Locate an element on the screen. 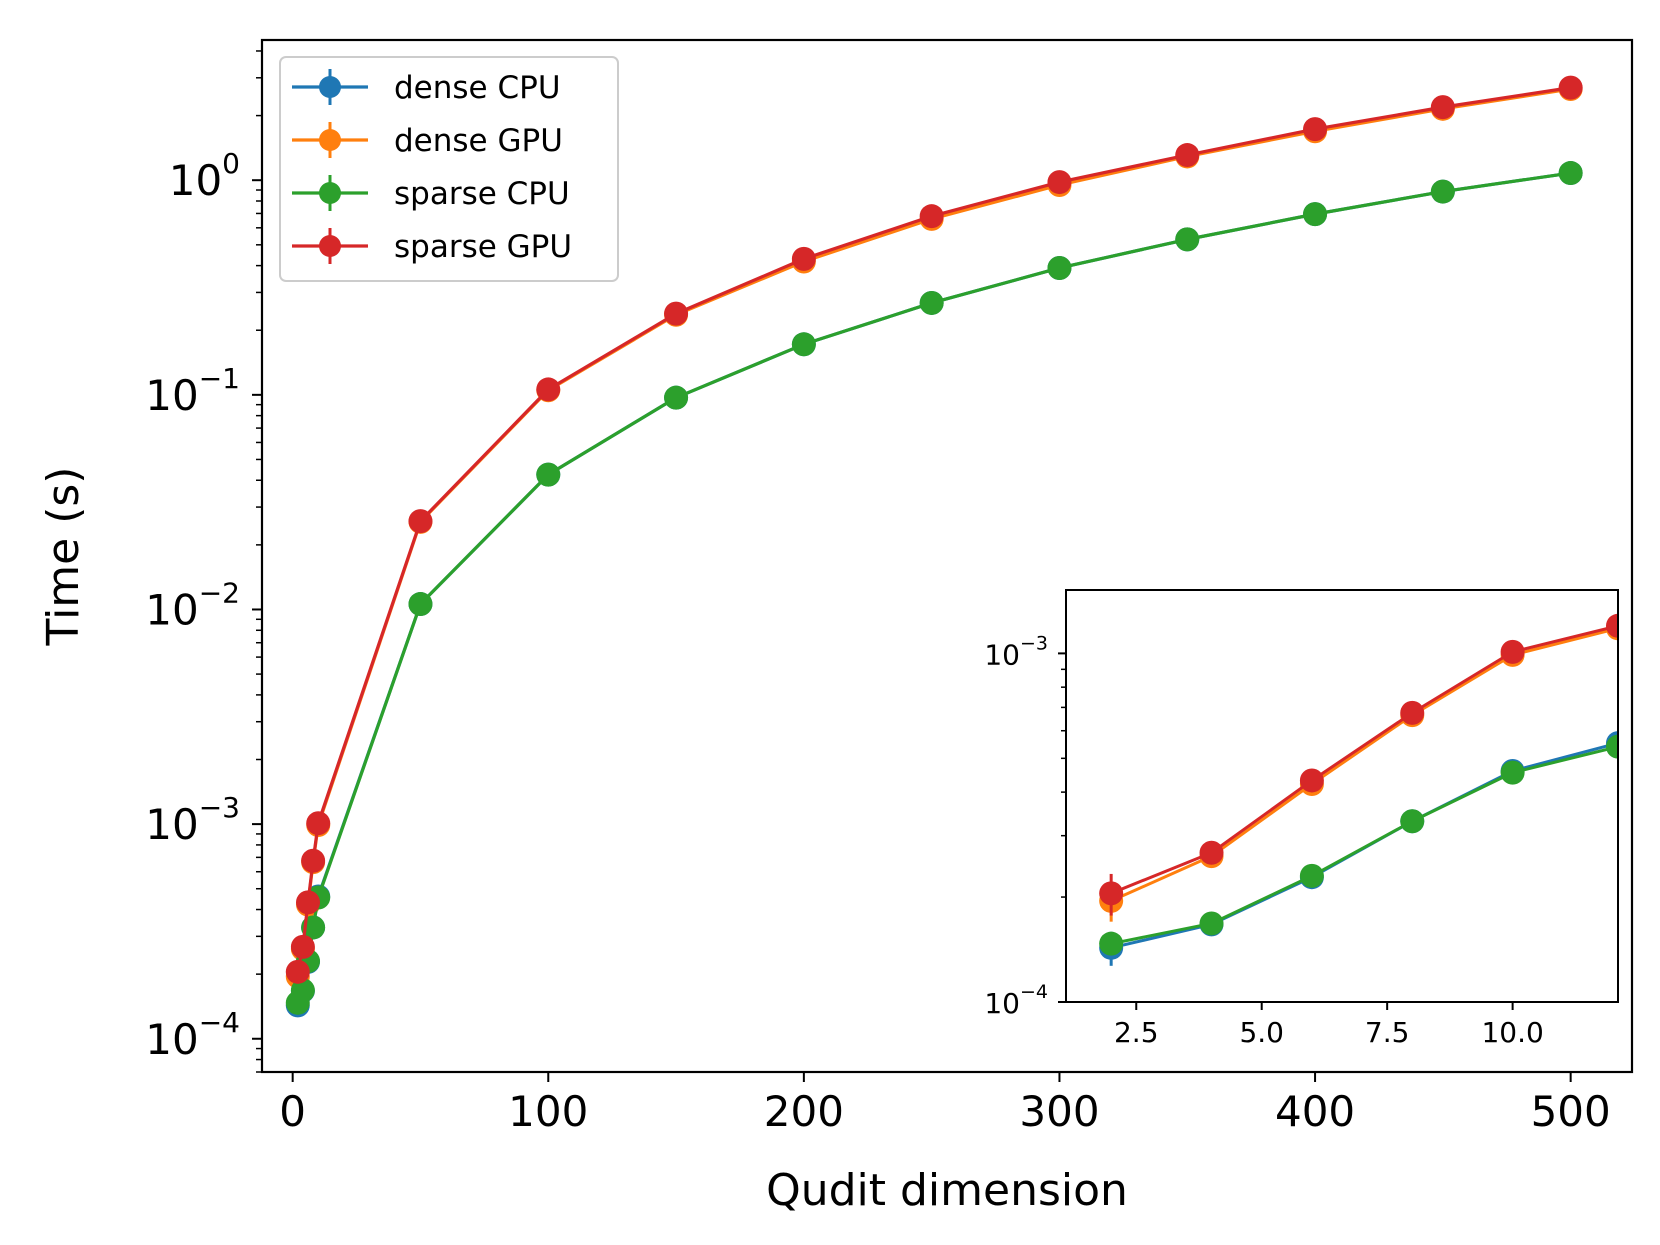 The width and height of the screenshot is (1660, 1245). legend-label-sparse-cpu: sparse CPU is located at coordinates (482, 194).